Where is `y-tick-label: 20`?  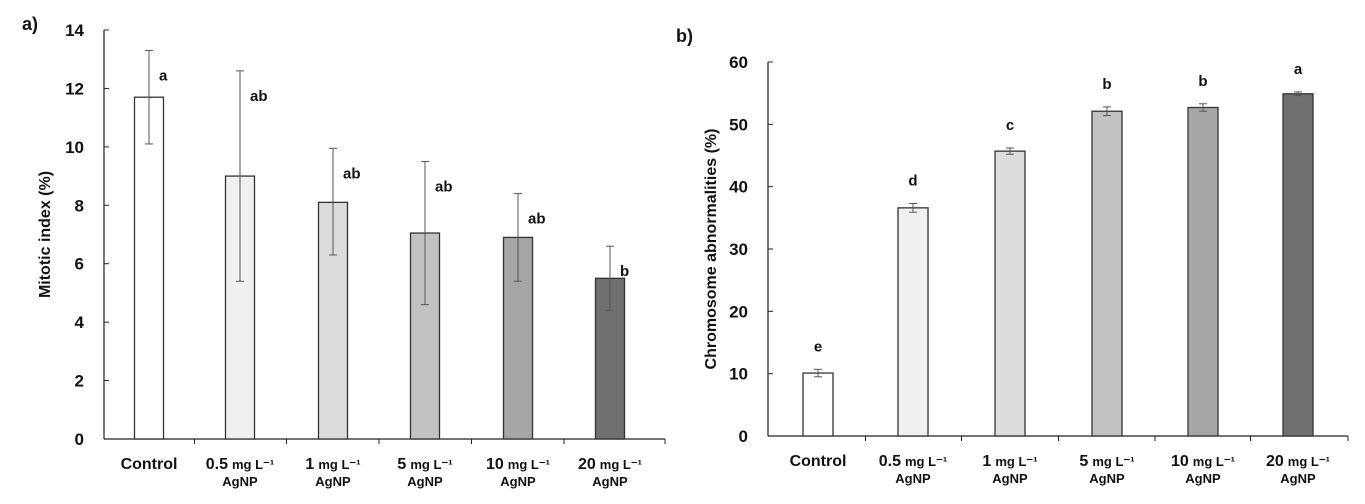
y-tick-label: 20 is located at coordinates (738, 311).